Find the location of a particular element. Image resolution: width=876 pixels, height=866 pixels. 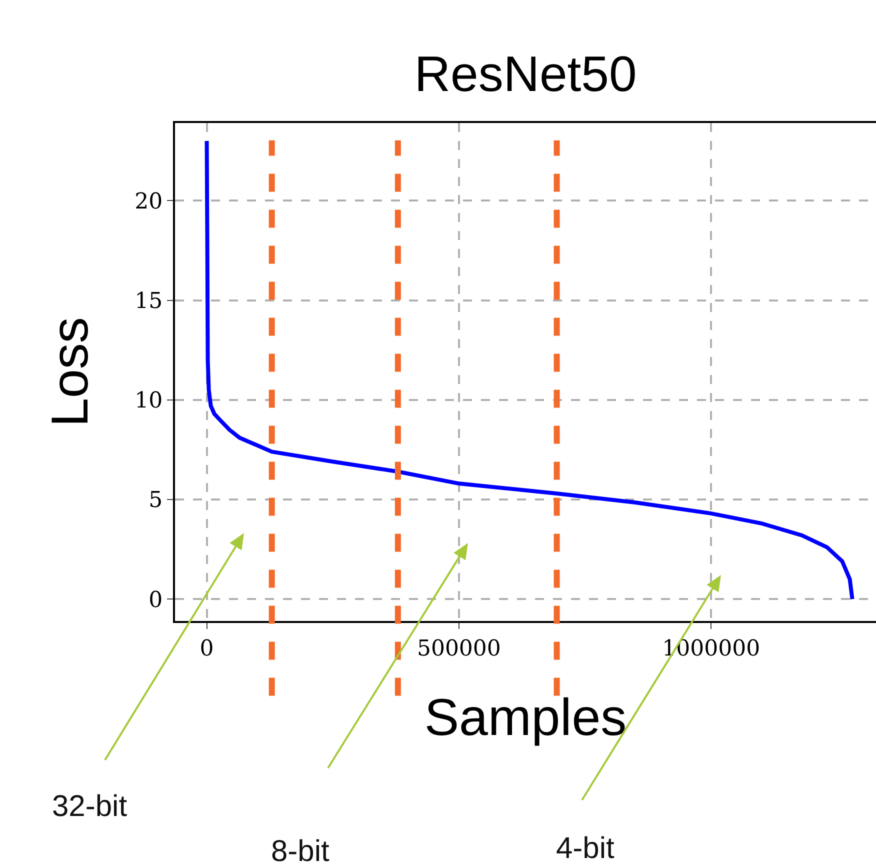

text: 32-bit is located at coordinates (90, 806).